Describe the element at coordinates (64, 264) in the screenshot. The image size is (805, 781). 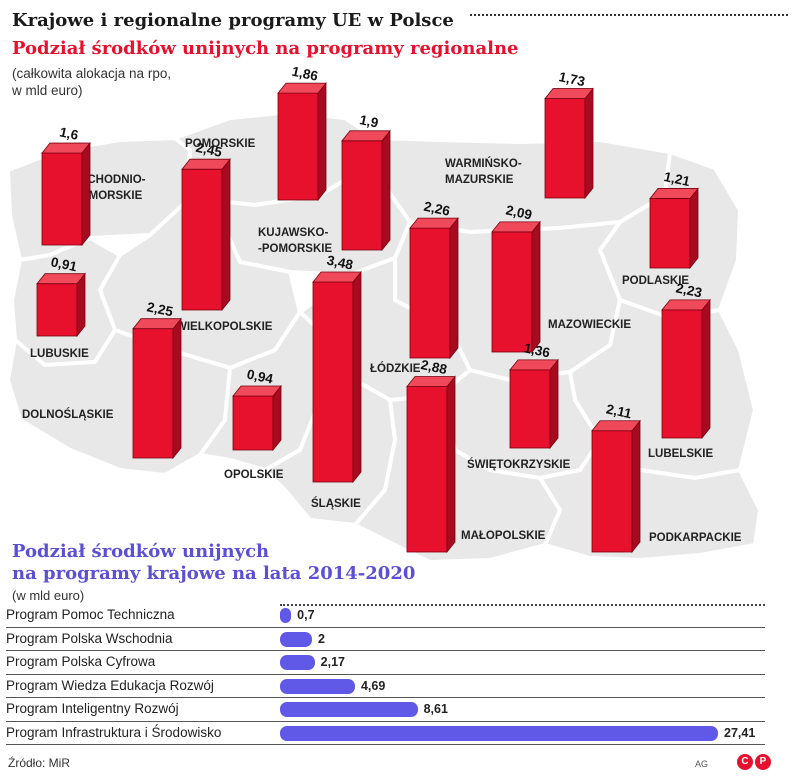
I see `bar-value-label: 0,91` at that location.